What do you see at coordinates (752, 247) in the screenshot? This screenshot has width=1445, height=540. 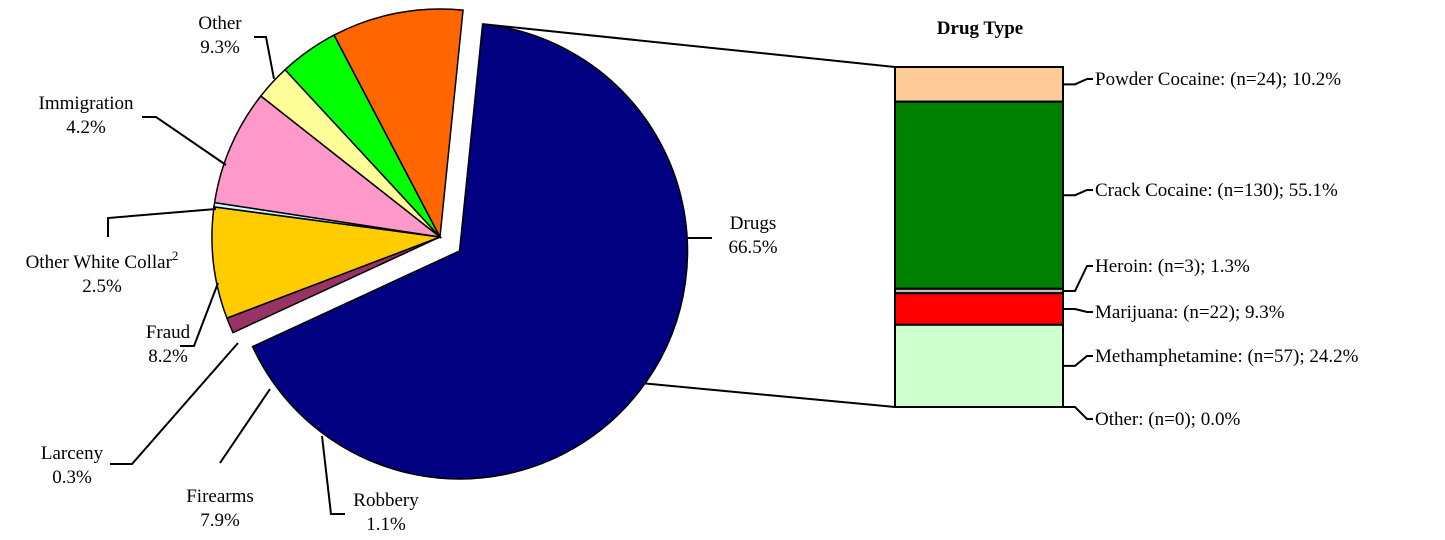 I see `percent-drugs: 66.5%` at bounding box center [752, 247].